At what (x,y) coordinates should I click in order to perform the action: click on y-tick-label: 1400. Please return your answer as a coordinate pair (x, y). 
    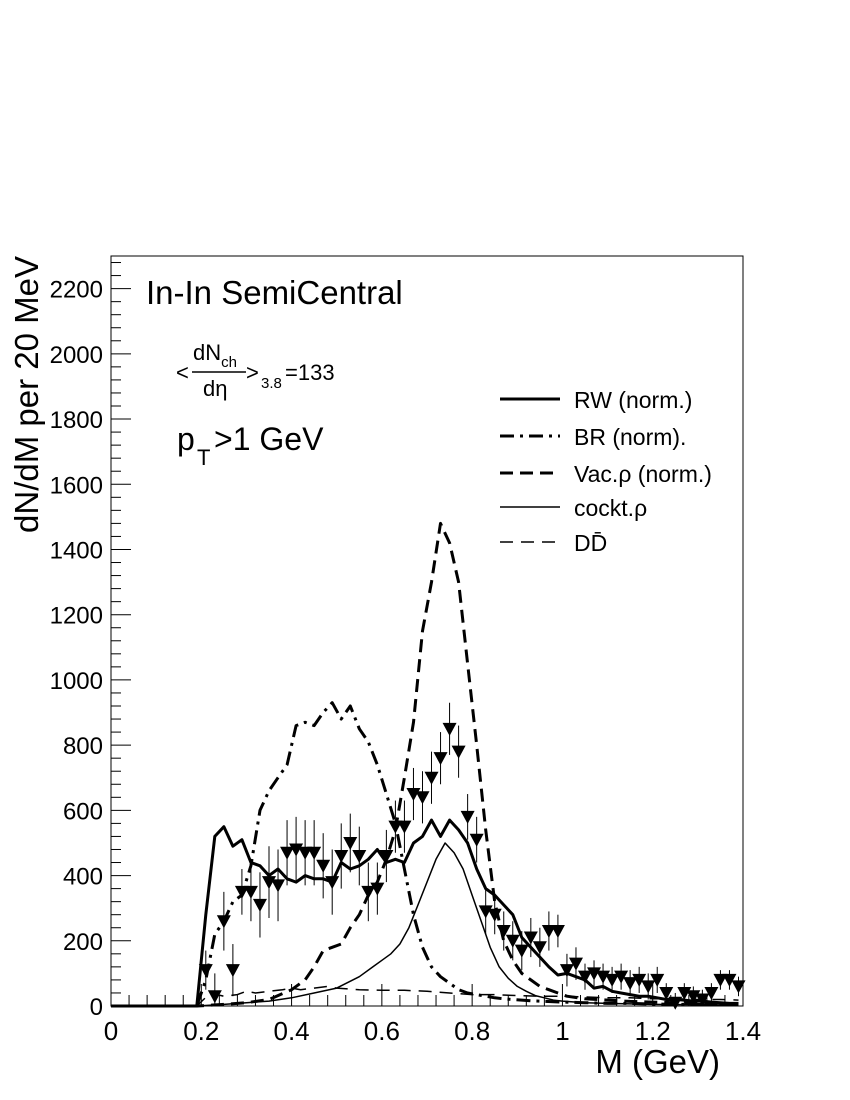
    Looking at the image, I should click on (76, 550).